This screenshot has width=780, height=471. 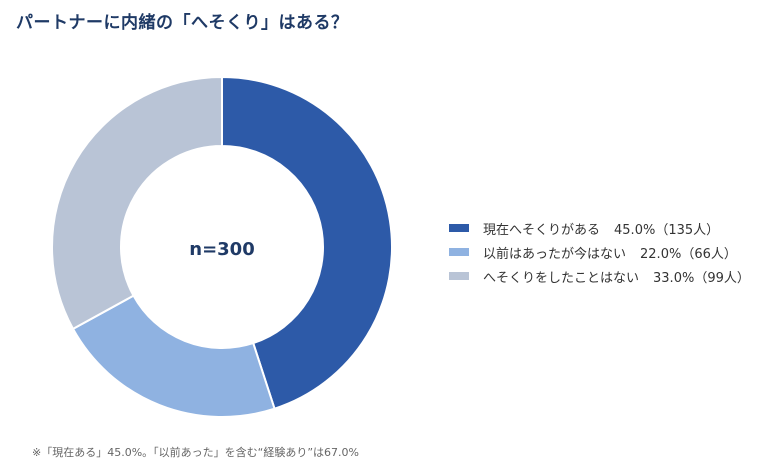 I want to click on chart-title: パートナーに内緒の「へそくり」はある？, so click(x=182, y=23).